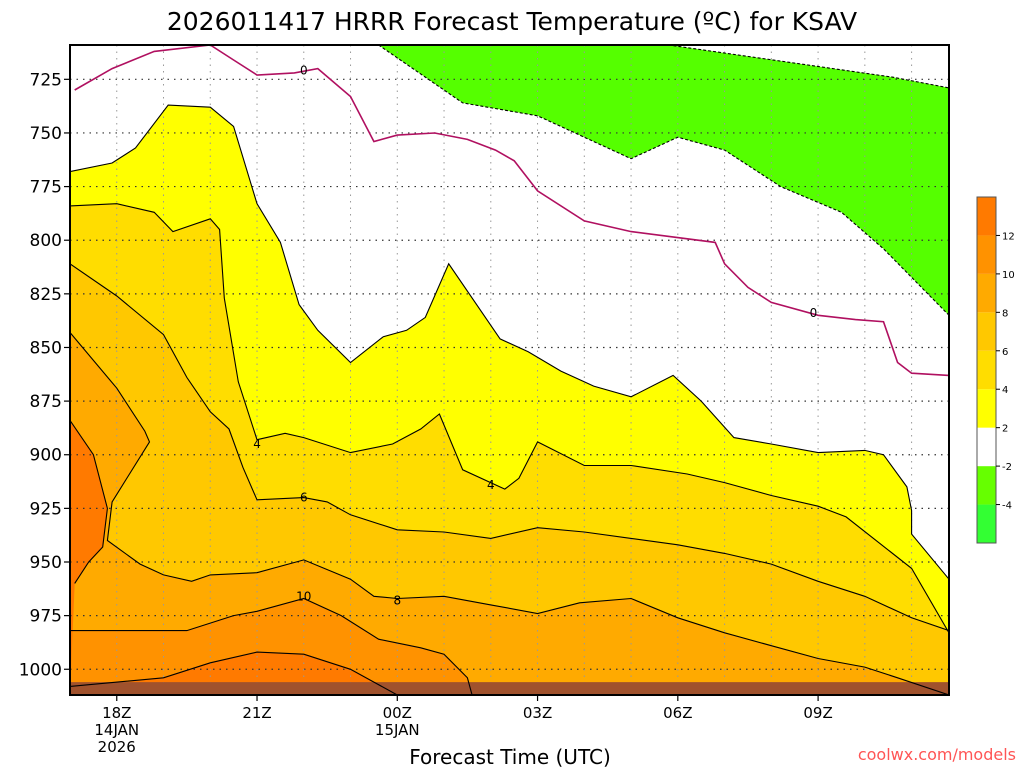  What do you see at coordinates (1008, 275) in the screenshot?
I see `colorbar-label-6: 10` at bounding box center [1008, 275].